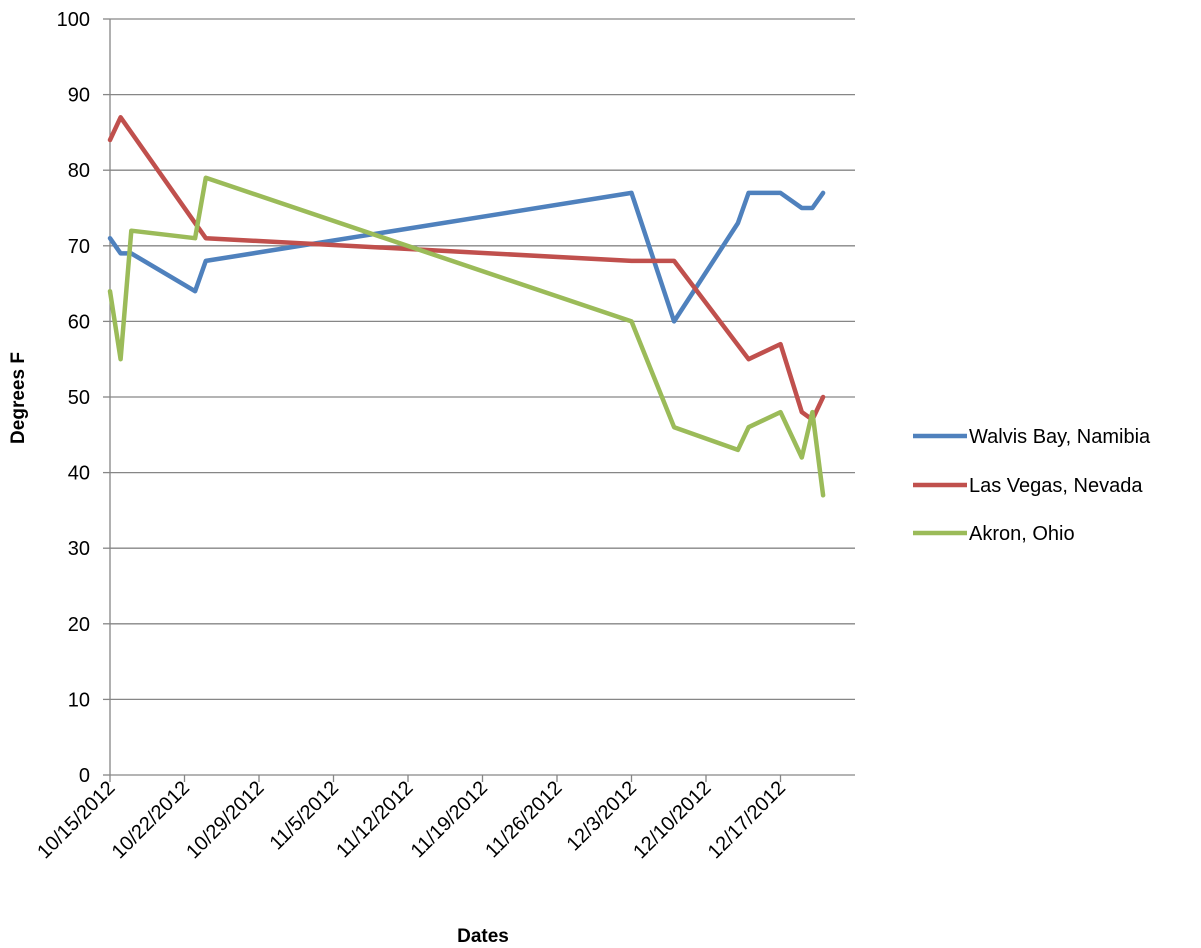 The height and width of the screenshot is (948, 1201). Describe the element at coordinates (602, 816) in the screenshot. I see `x-tick-label: 12/3/2012` at that location.